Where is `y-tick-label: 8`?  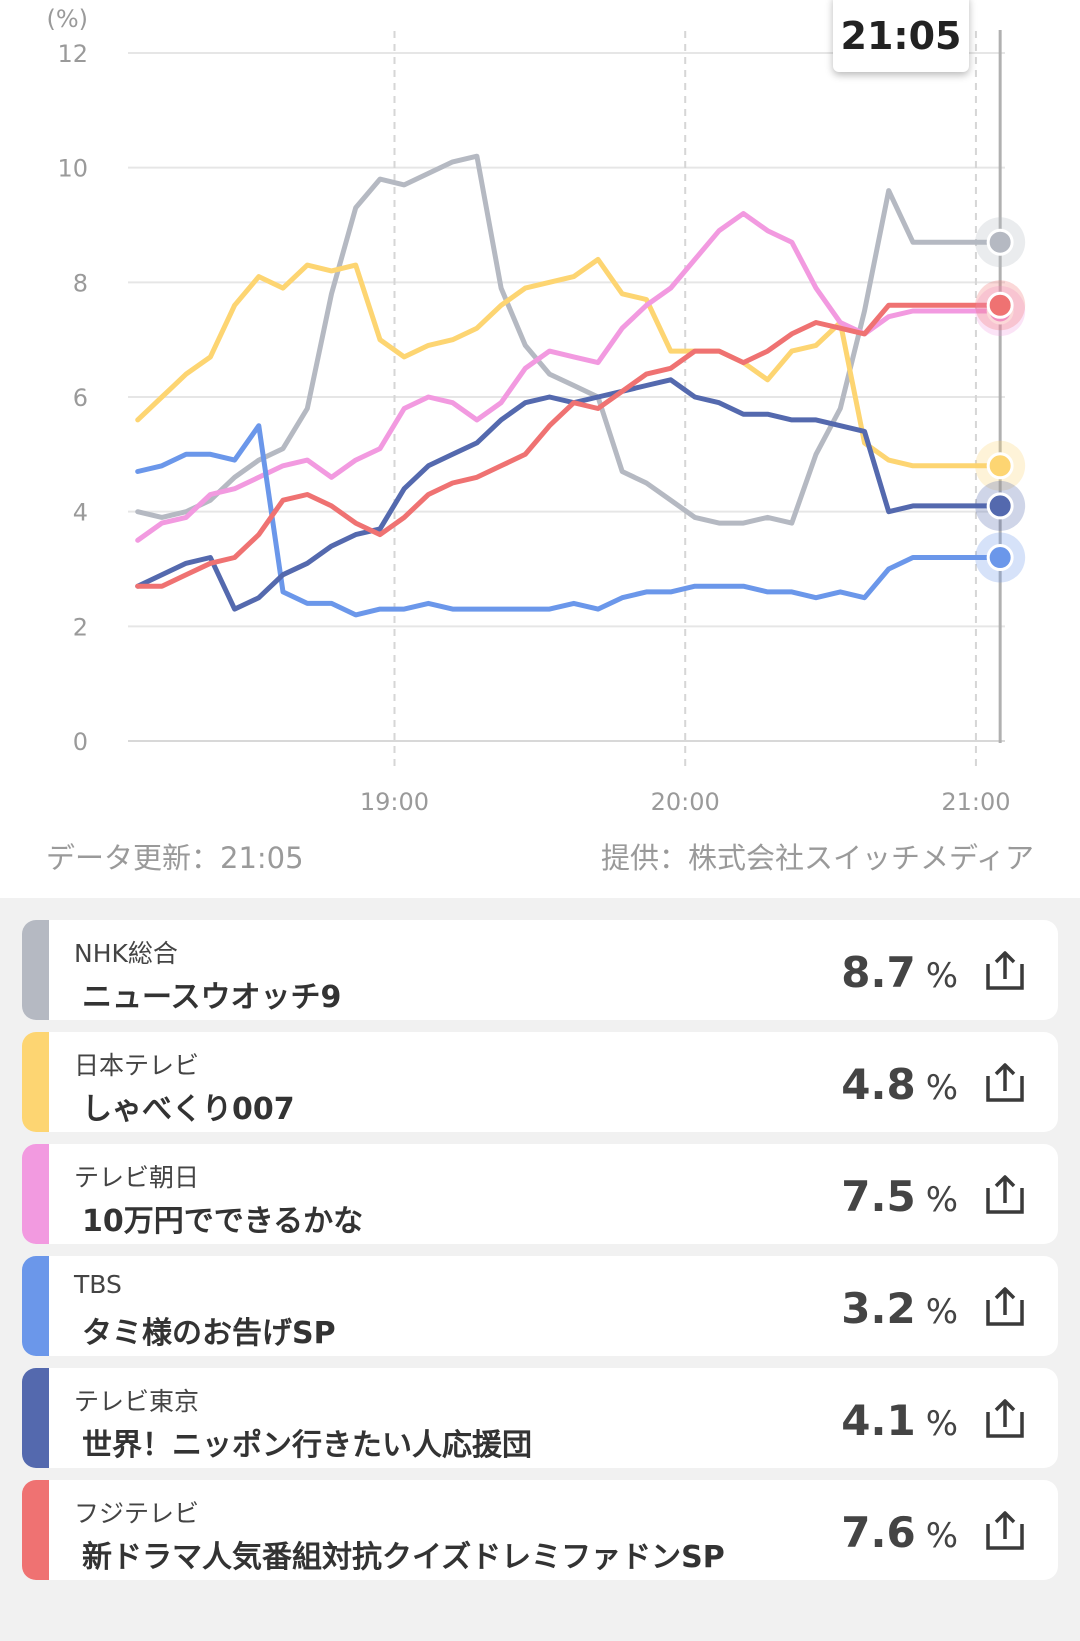
y-tick-label: 8 is located at coordinates (80, 283).